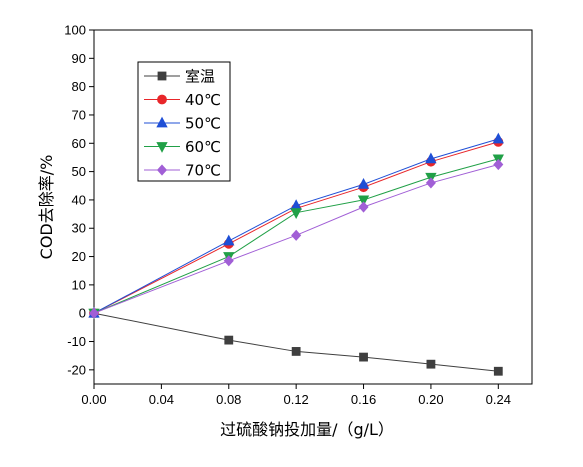  What do you see at coordinates (179, 77) in the screenshot?
I see `legend-item: 室温` at bounding box center [179, 77].